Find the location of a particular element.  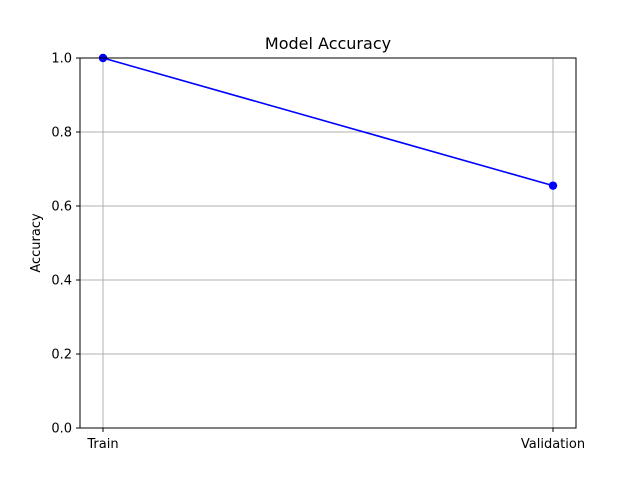

chart-title: Model Accuracy is located at coordinates (328, 43).